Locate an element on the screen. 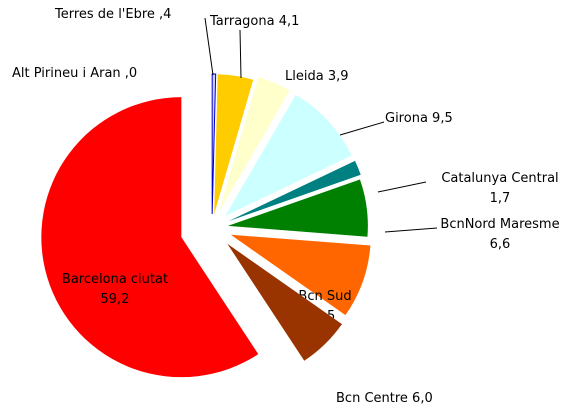 Image resolution: width=578 pixels, height=414 pixels. slice-label: Bcn Centre 6,0 is located at coordinates (384, 398).